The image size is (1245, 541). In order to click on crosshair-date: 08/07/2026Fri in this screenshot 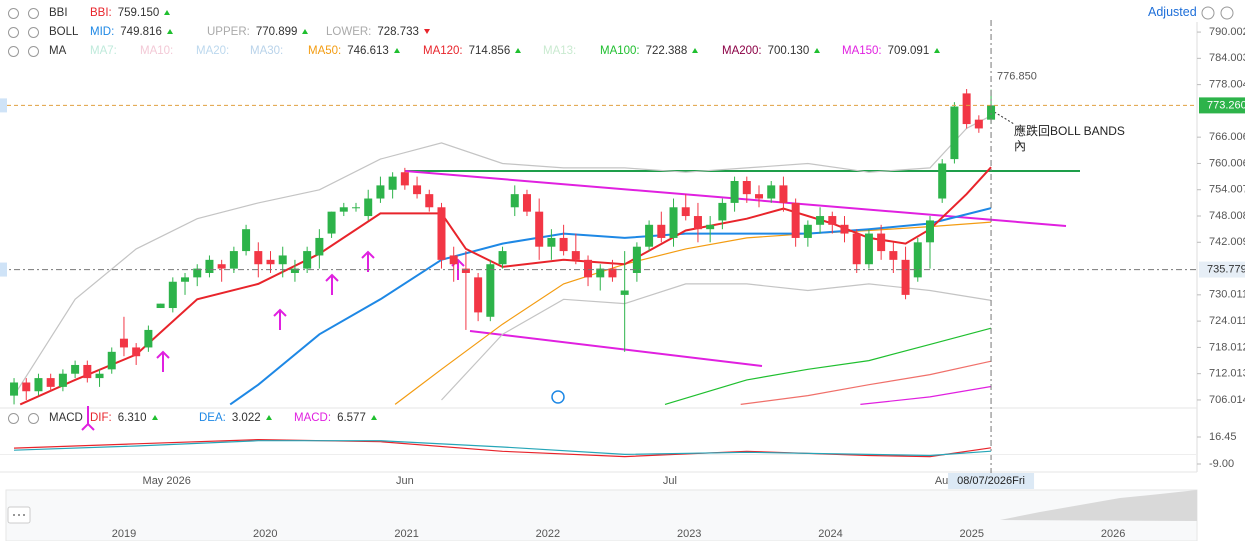, I will do `click(991, 481)`.